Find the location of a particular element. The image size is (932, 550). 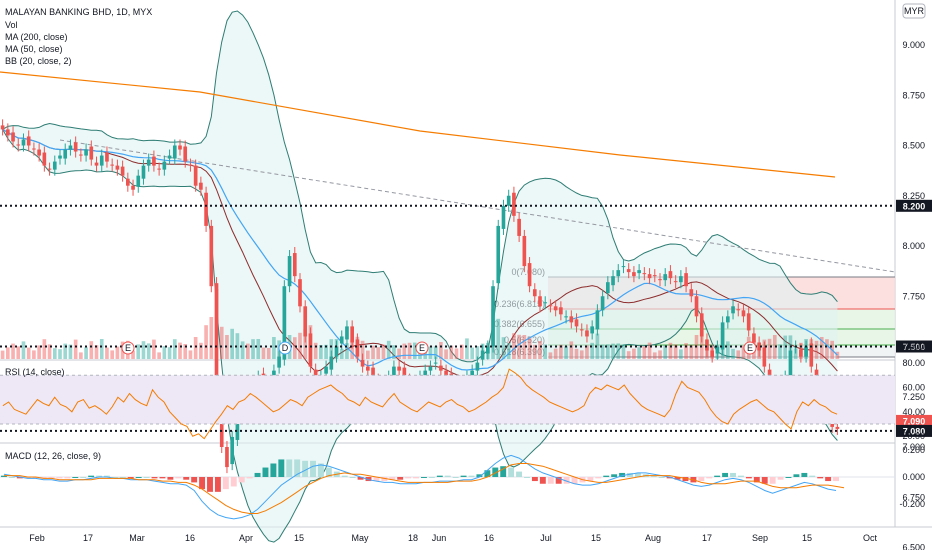

currency-badge is located at coordinates (914, 11).